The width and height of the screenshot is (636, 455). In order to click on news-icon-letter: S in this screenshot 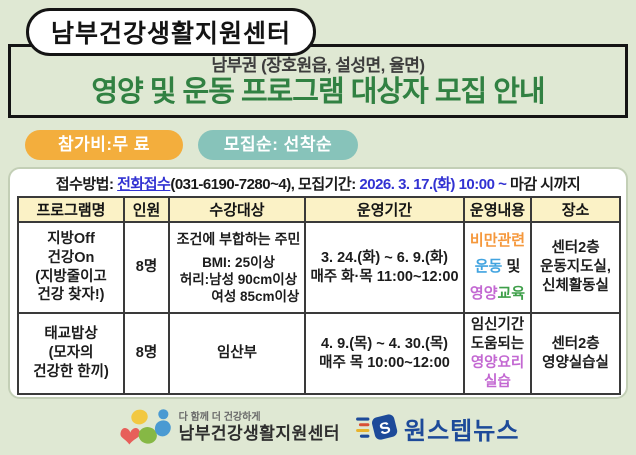, I will do `click(385, 429)`.